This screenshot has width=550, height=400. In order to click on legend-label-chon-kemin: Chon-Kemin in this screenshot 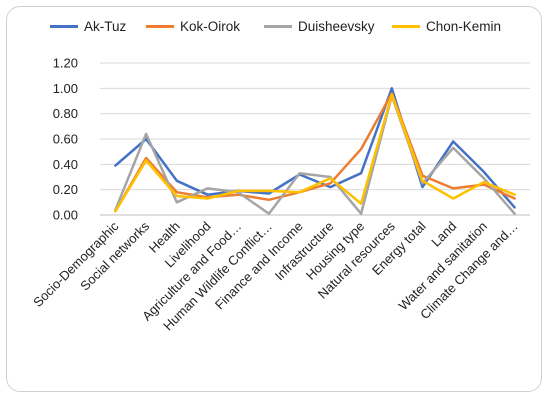, I will do `click(464, 26)`.